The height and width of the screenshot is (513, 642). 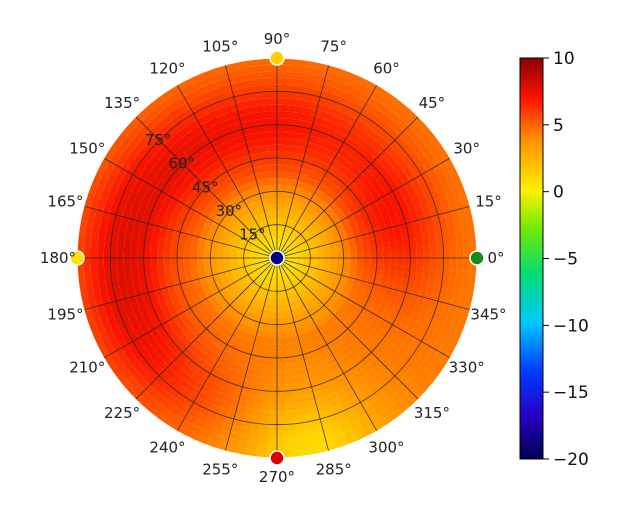 I want to click on azimuth-label: 45°, so click(x=432, y=103).